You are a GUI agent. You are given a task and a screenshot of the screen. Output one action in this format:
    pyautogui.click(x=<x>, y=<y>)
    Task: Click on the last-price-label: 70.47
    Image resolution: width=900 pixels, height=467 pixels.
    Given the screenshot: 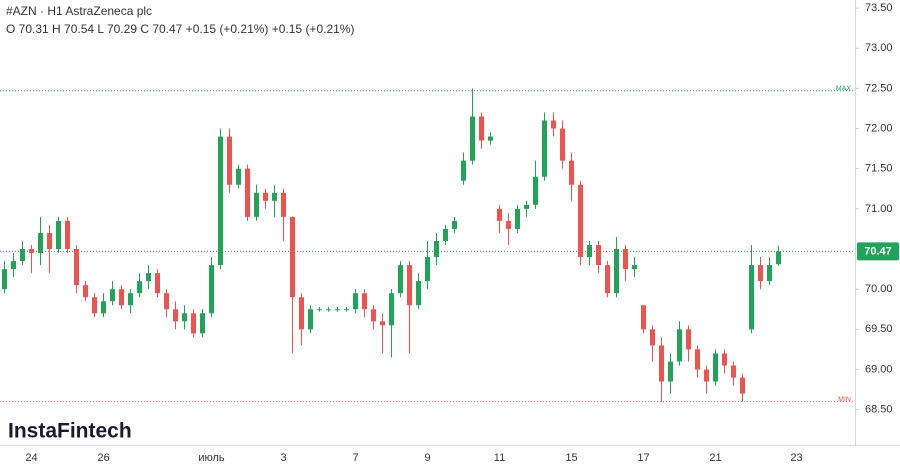 What is the action you would take?
    pyautogui.click(x=878, y=251)
    